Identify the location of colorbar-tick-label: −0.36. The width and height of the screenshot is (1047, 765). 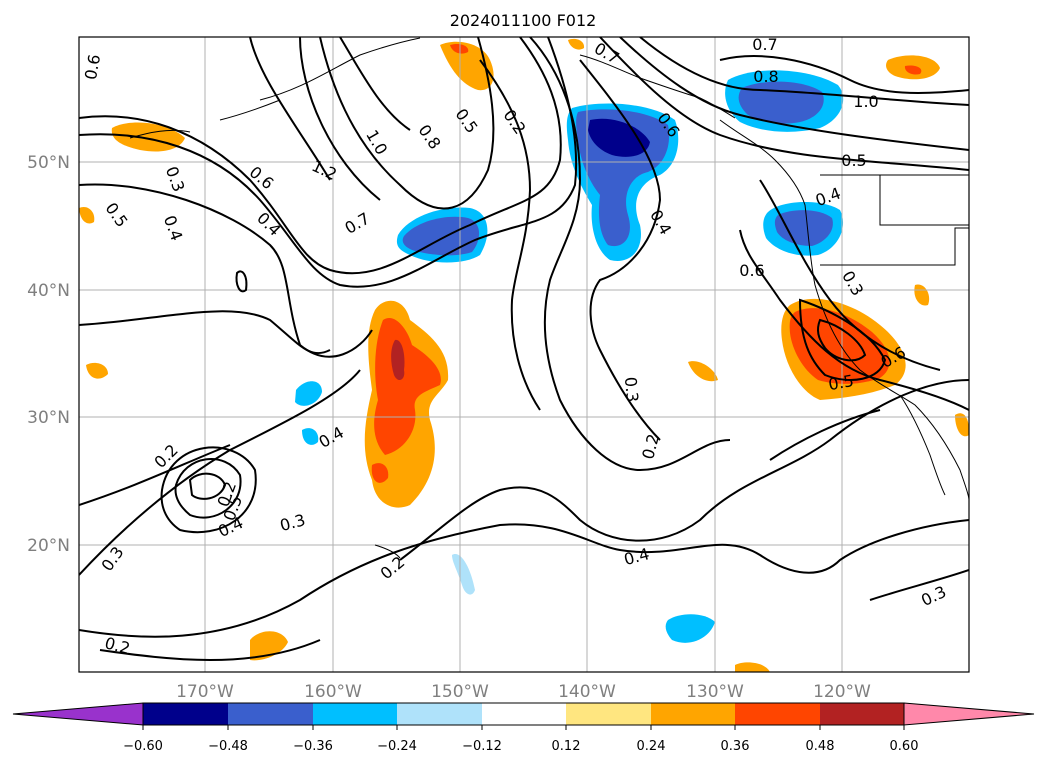
(313, 746).